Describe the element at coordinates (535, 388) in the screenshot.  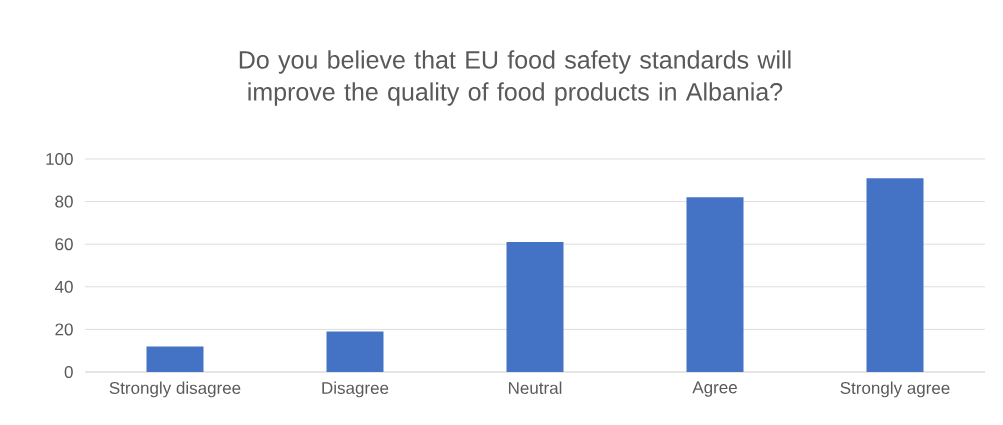
I see `x-tick-label: Neutral` at that location.